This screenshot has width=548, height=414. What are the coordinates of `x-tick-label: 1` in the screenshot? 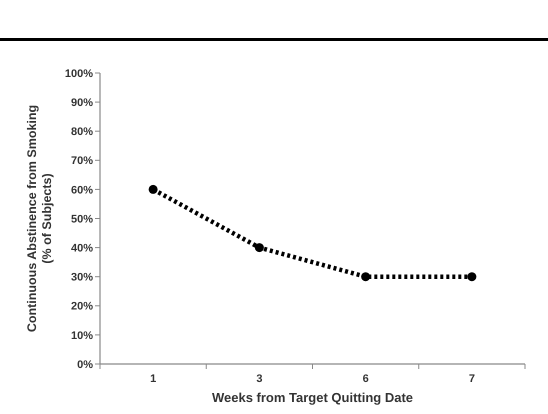 It's located at (153, 379).